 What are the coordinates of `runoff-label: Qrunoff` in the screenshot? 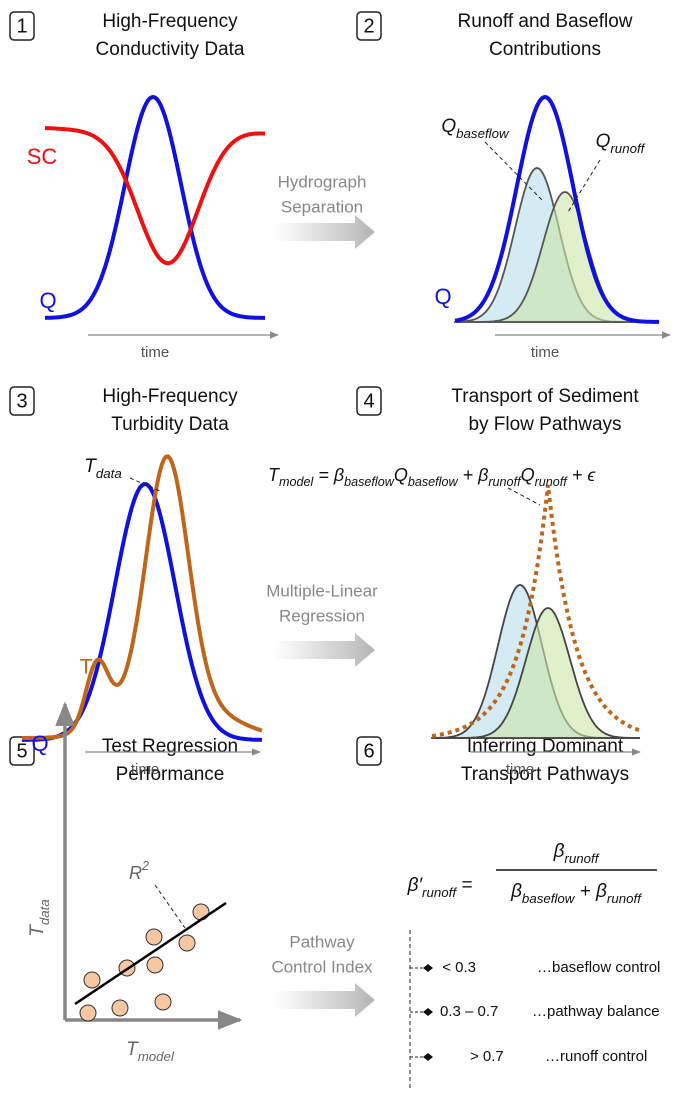 It's located at (621, 143).